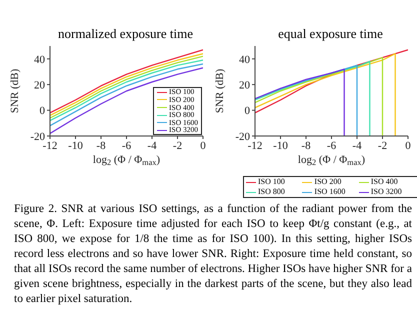 This screenshot has height=329, width=417. Describe the element at coordinates (328, 182) in the screenshot. I see `legend-label: ISO 200` at that location.